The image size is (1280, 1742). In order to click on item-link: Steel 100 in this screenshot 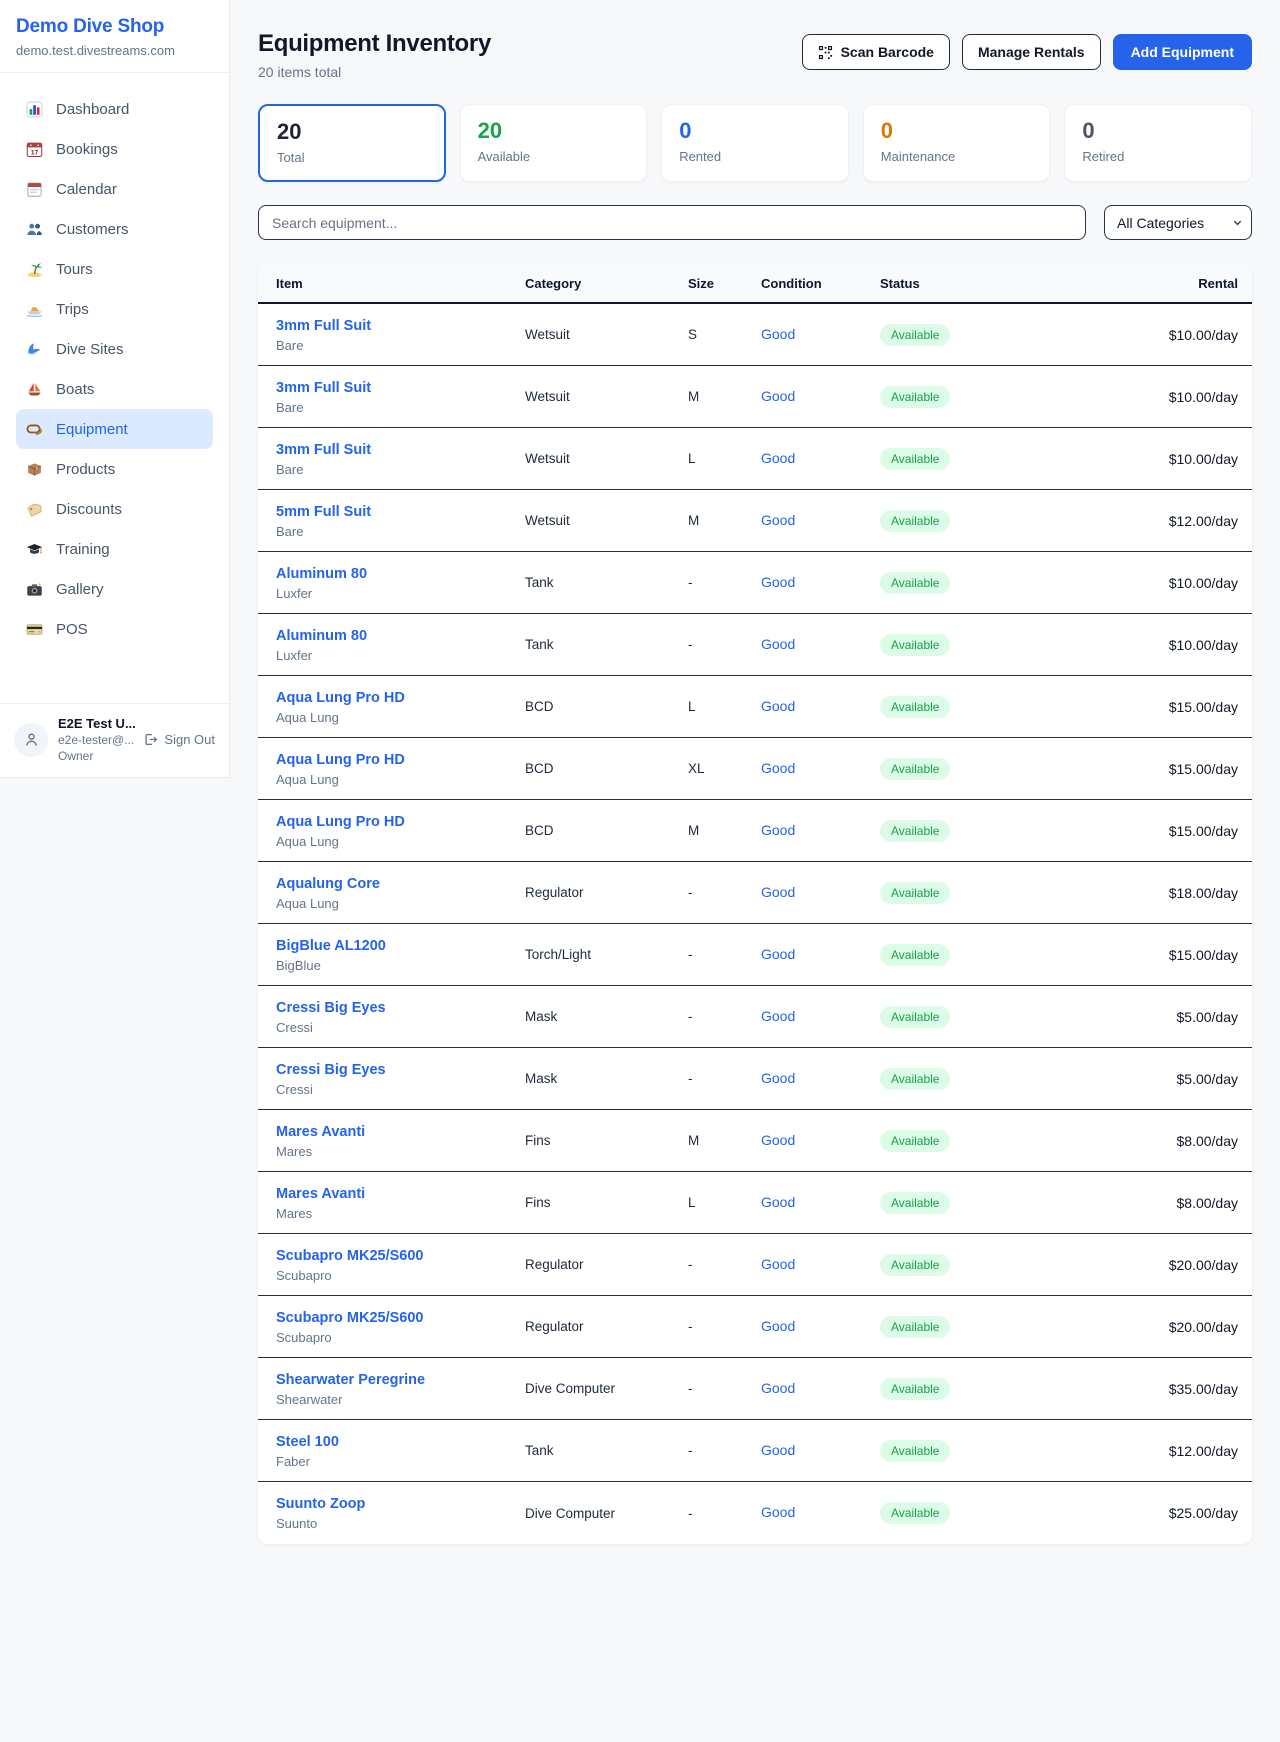, I will do `click(307, 1441)`.